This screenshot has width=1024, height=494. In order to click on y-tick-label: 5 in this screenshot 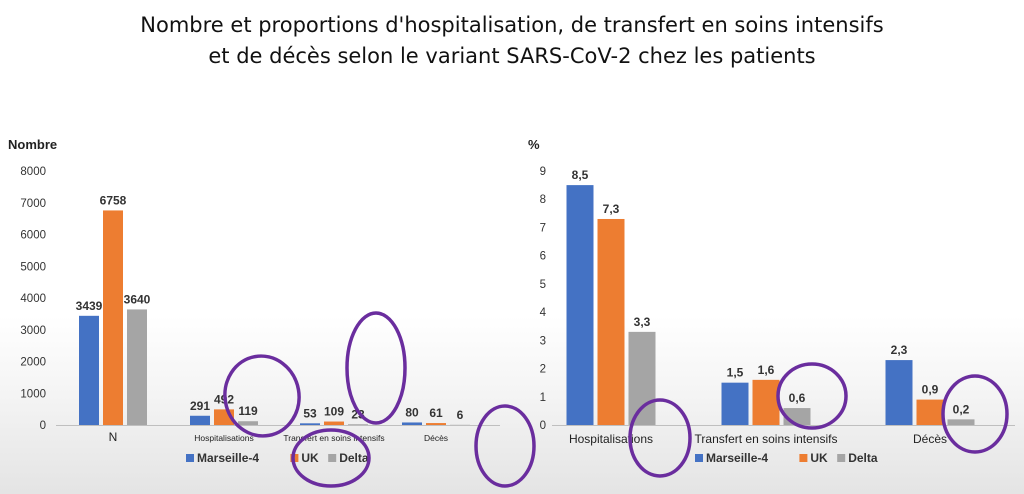, I will do `click(543, 285)`.